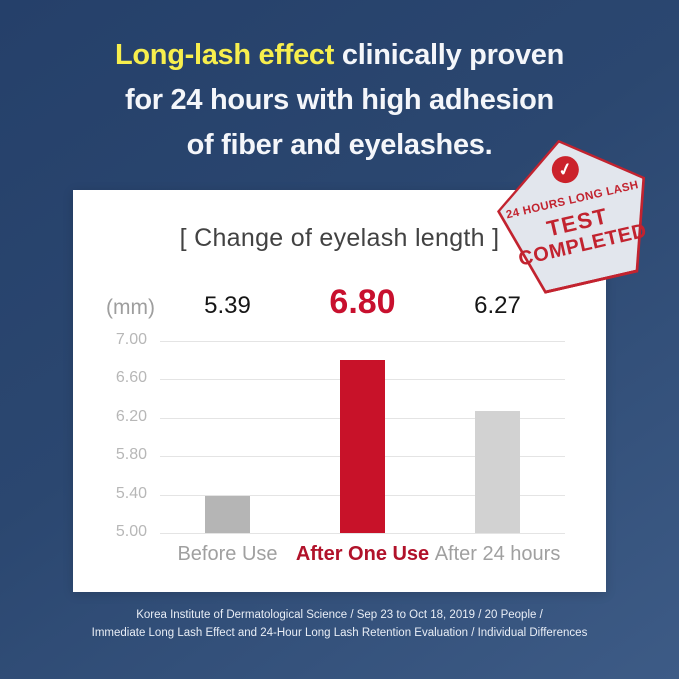 The width and height of the screenshot is (679, 679). I want to click on value-label-before-use: 5.39, so click(227, 305).